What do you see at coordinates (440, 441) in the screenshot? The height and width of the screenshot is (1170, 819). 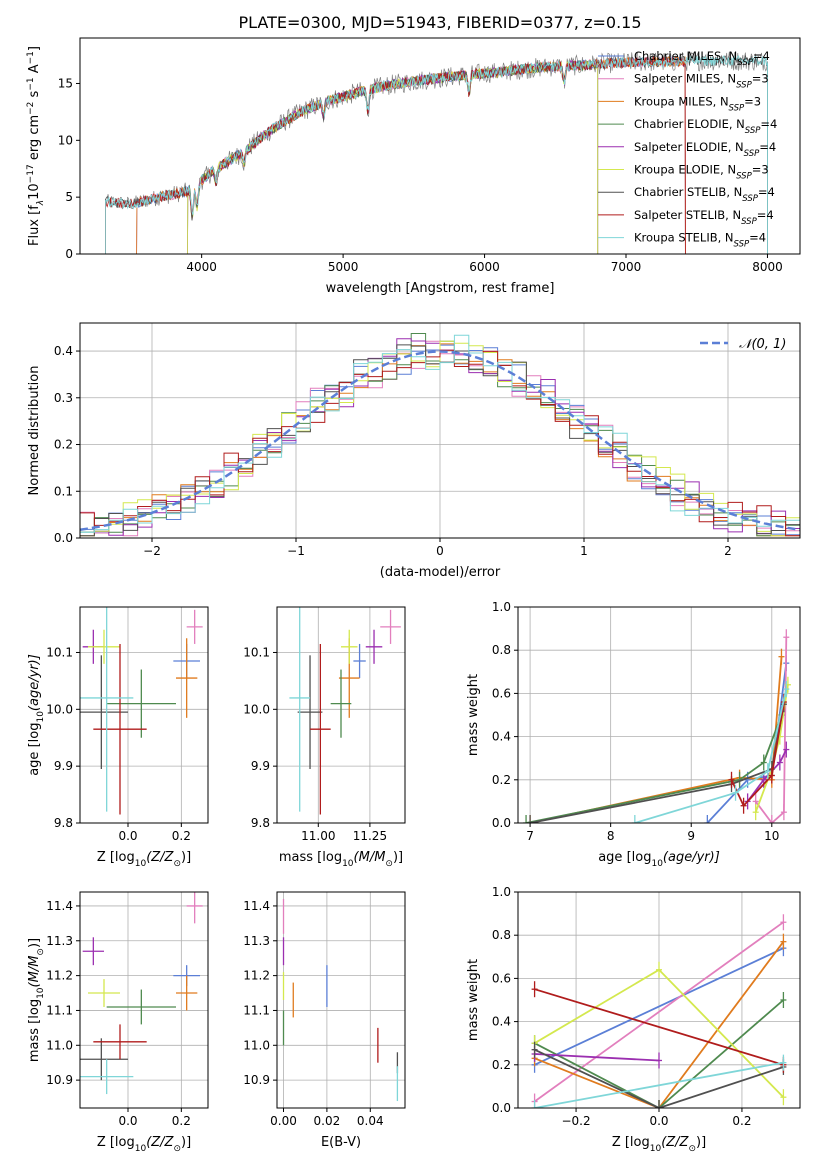 I see `normal-reference-curve` at bounding box center [440, 441].